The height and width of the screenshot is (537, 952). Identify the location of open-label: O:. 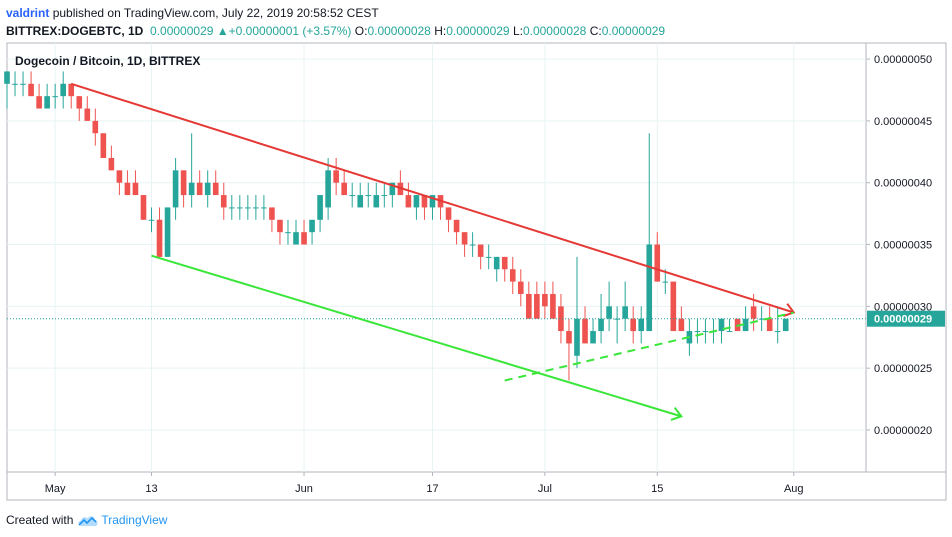
(361, 31).